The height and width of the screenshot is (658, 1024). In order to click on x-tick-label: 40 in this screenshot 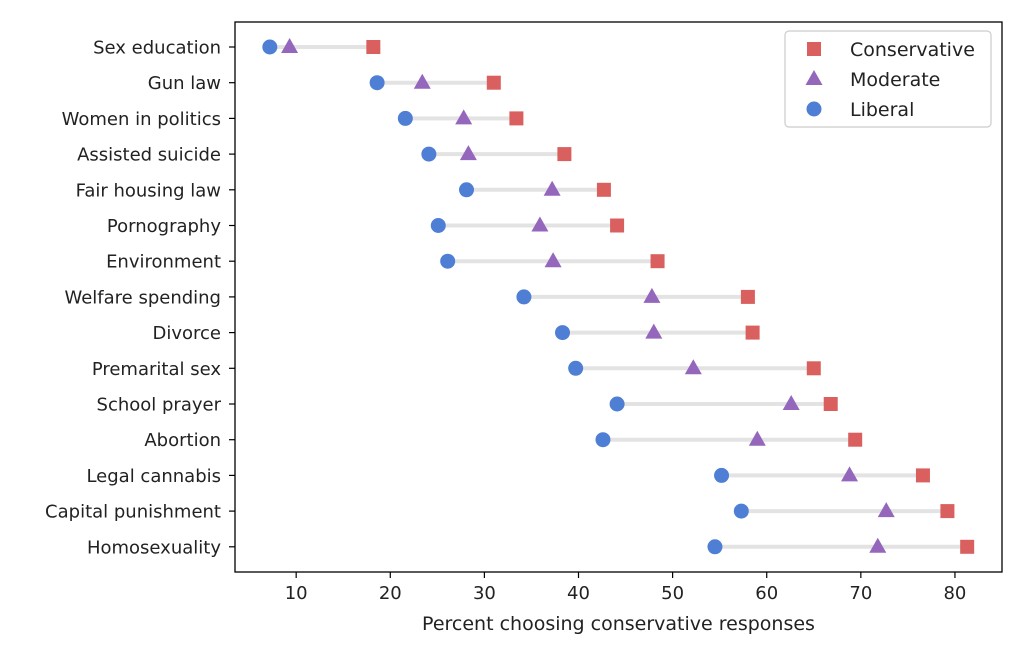, I will do `click(578, 593)`.